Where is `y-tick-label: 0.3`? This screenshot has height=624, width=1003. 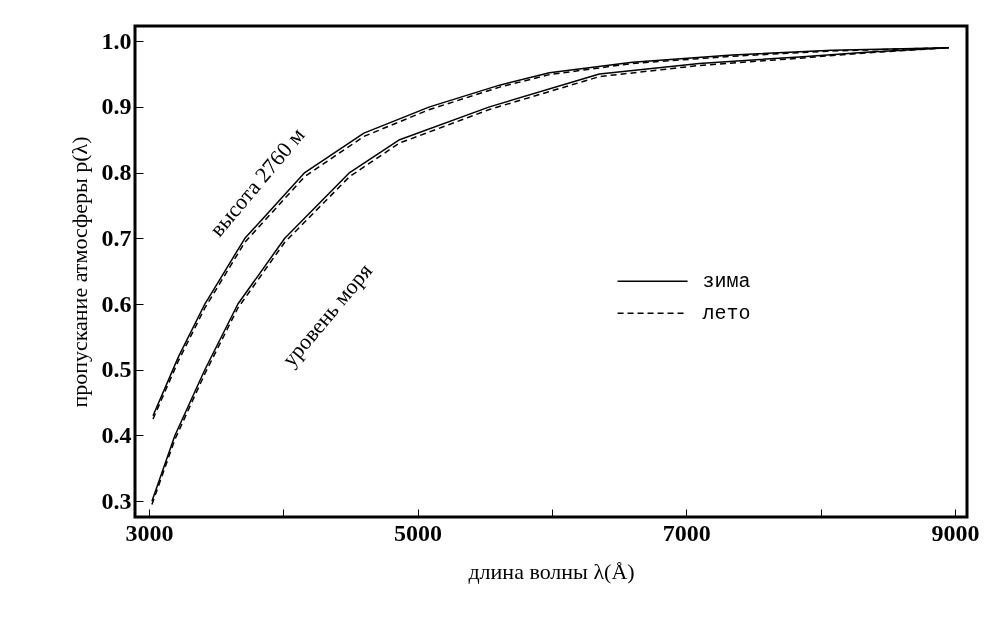 y-tick-label: 0.3 is located at coordinates (116, 500).